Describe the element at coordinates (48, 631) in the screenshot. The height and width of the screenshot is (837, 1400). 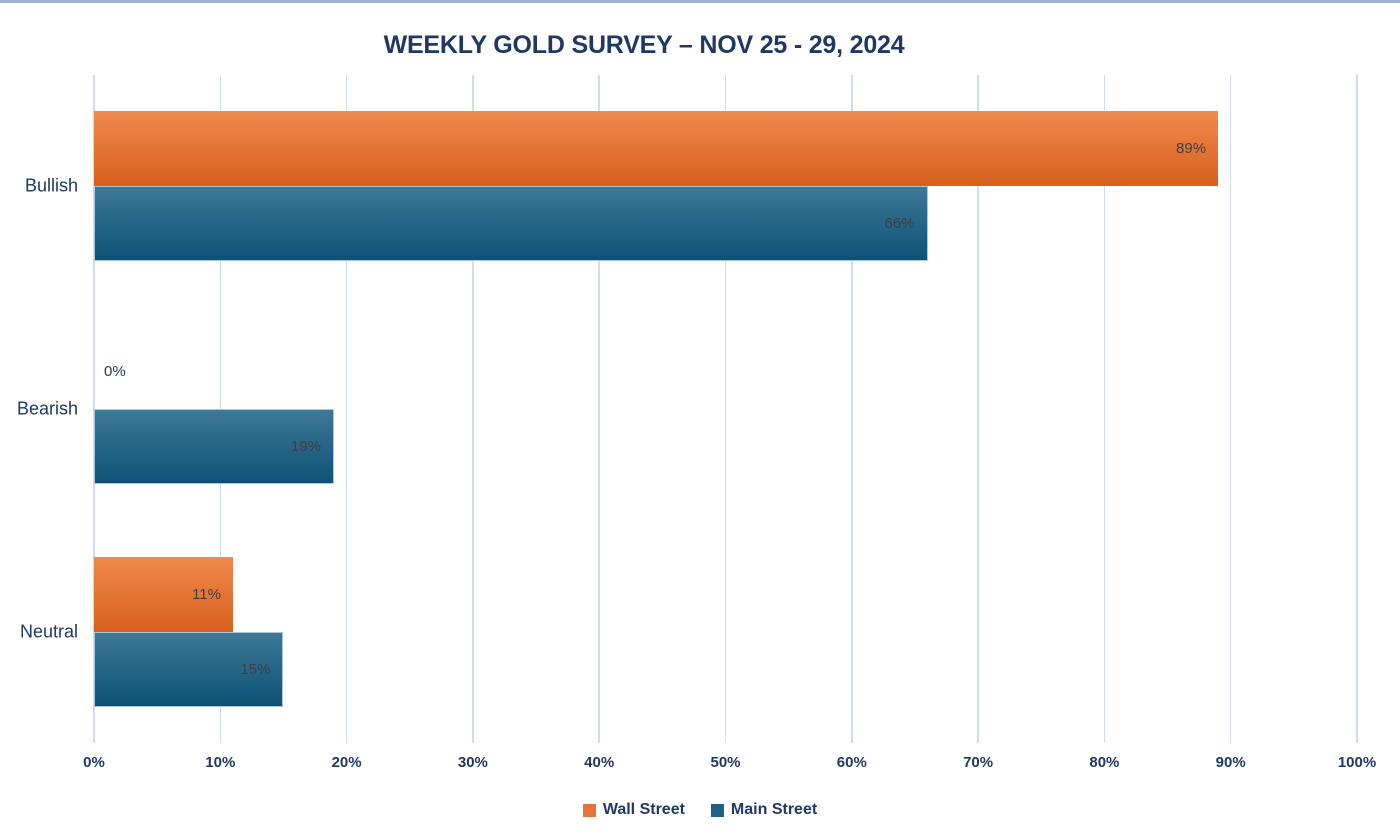
I see `category-label: Neutral` at that location.